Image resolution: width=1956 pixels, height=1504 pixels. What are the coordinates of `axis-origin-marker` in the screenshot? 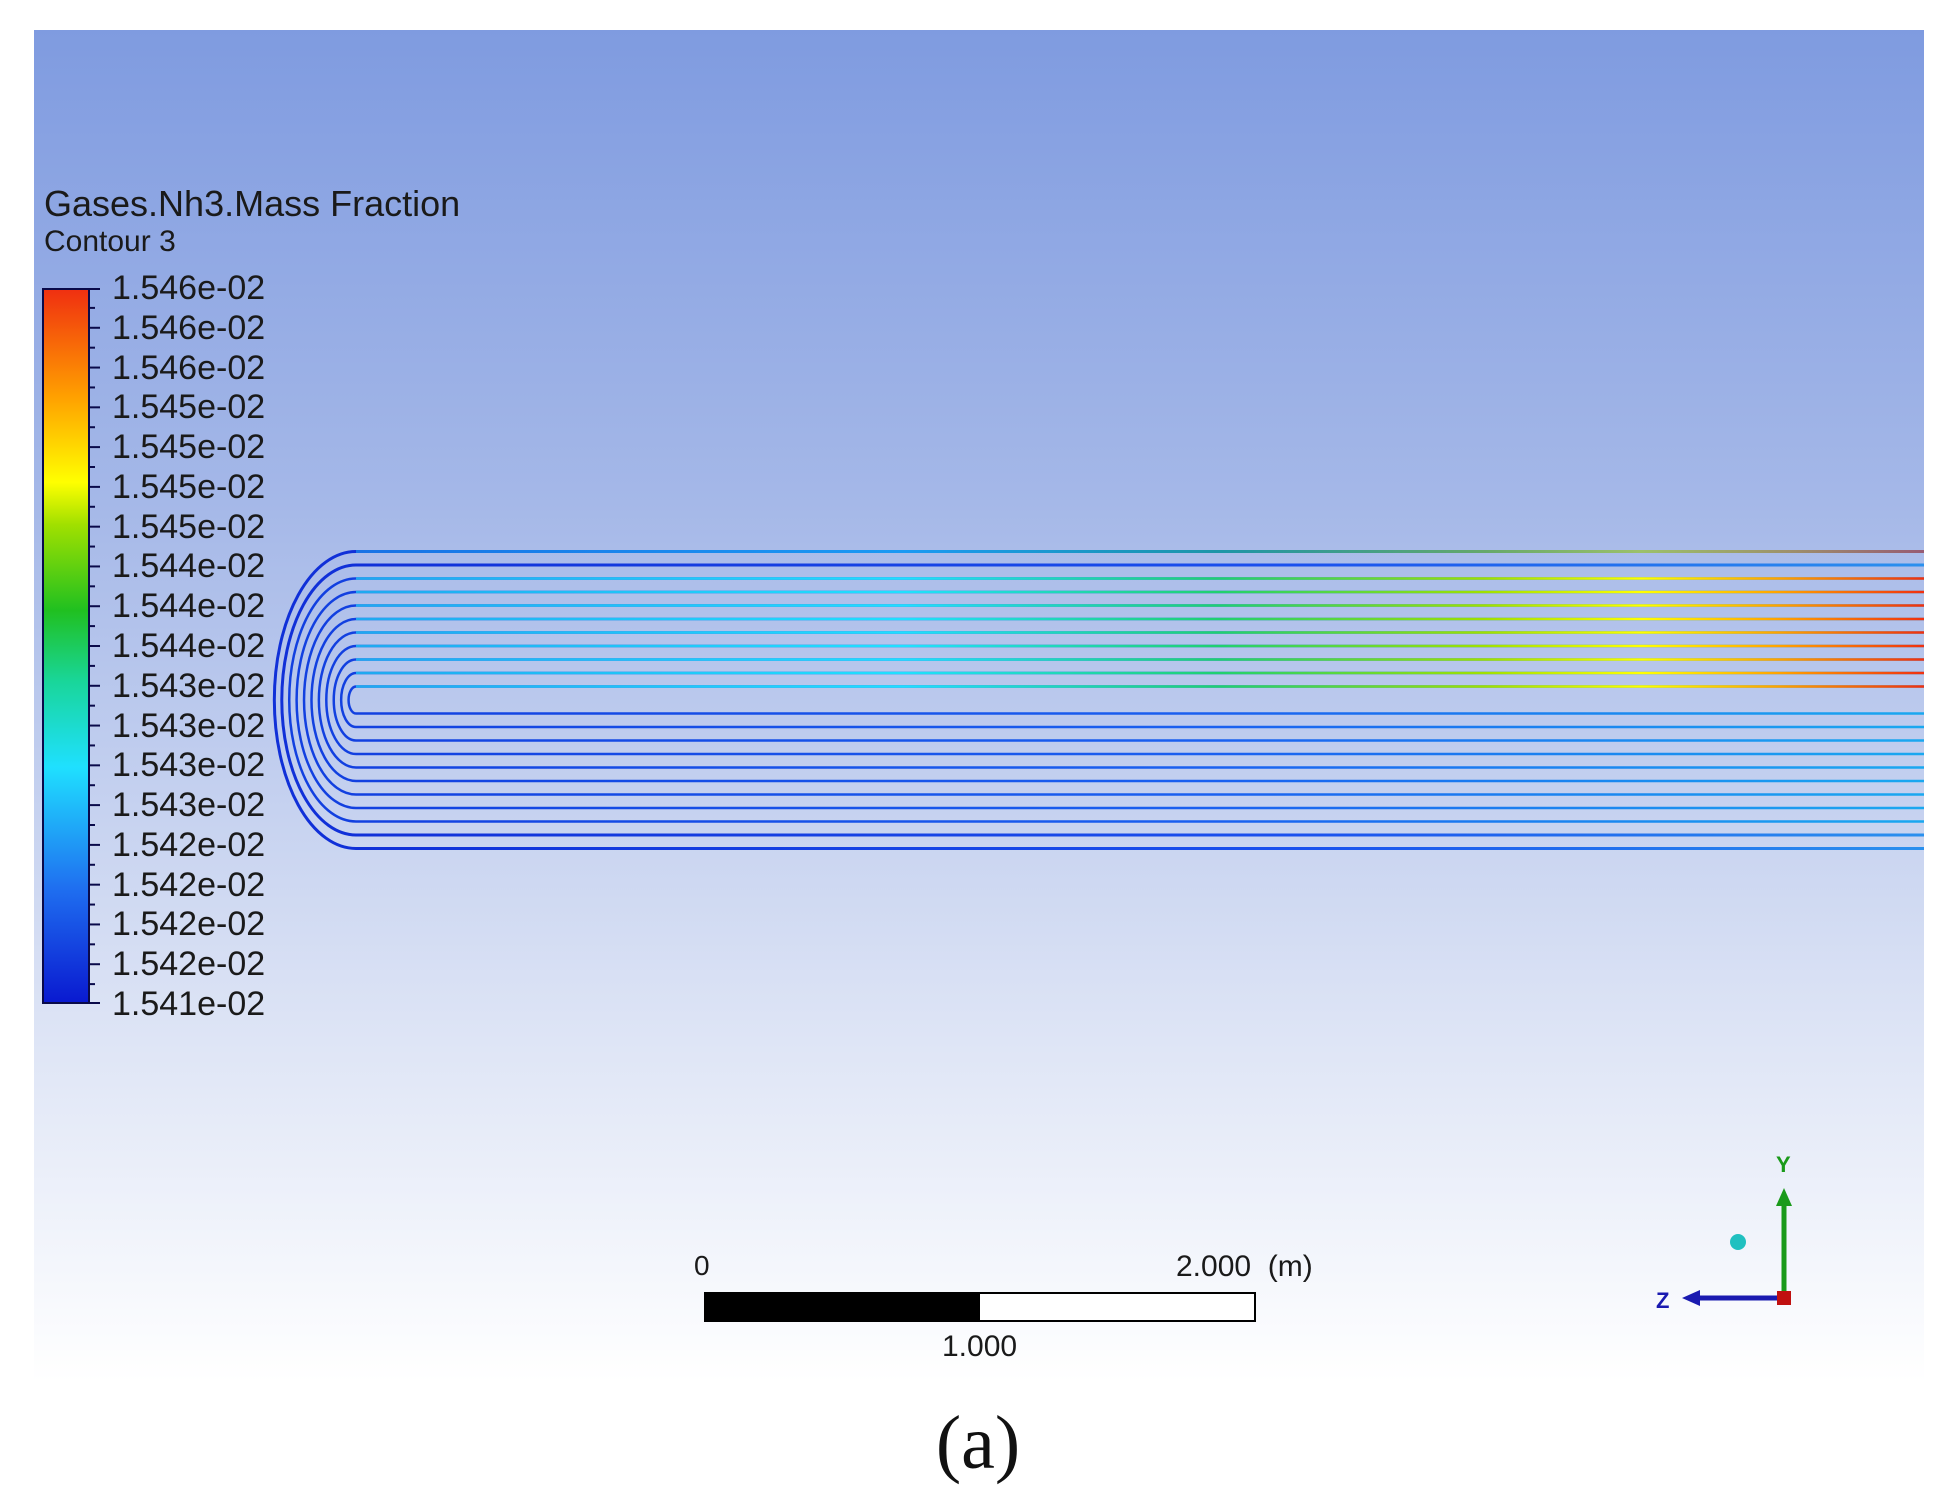 It's located at (1784, 1298).